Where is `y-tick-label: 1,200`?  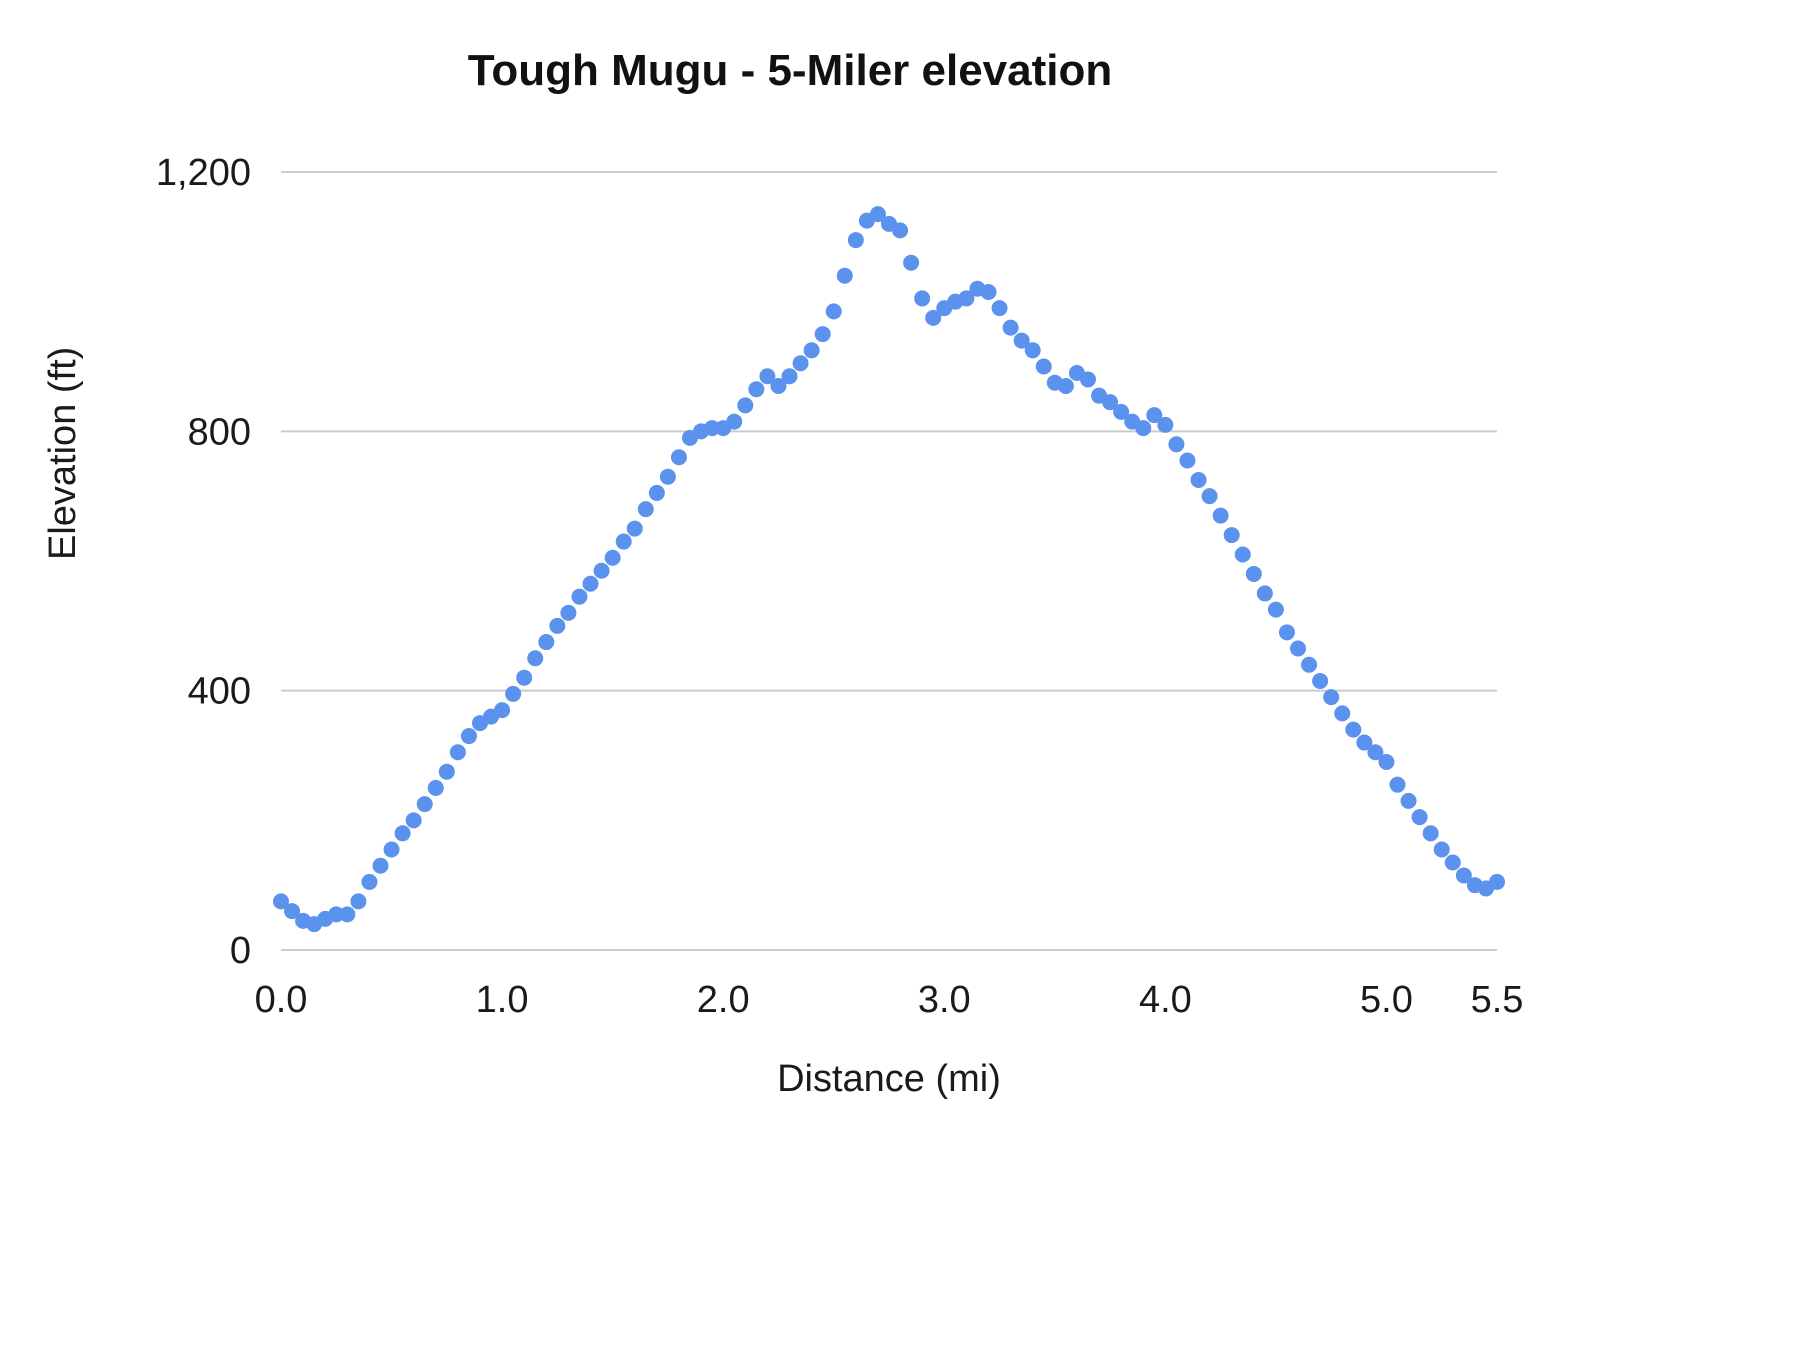
y-tick-label: 1,200 is located at coordinates (203, 173).